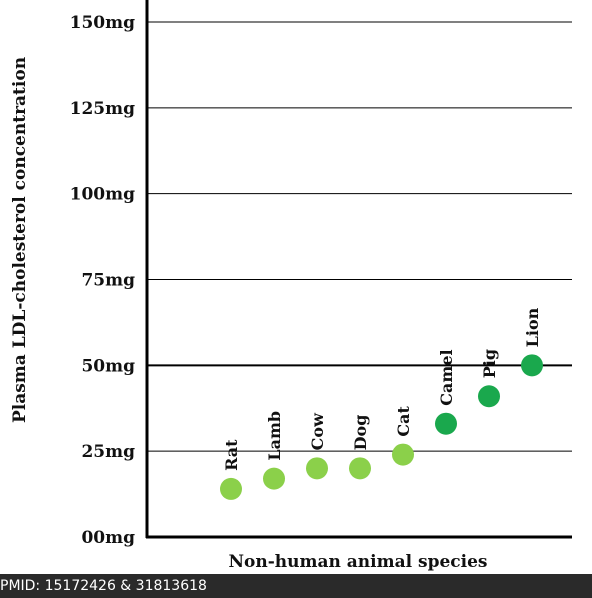 This screenshot has height=598, width=592. What do you see at coordinates (108, 281) in the screenshot?
I see `y-tick-label: 75mg` at bounding box center [108, 281].